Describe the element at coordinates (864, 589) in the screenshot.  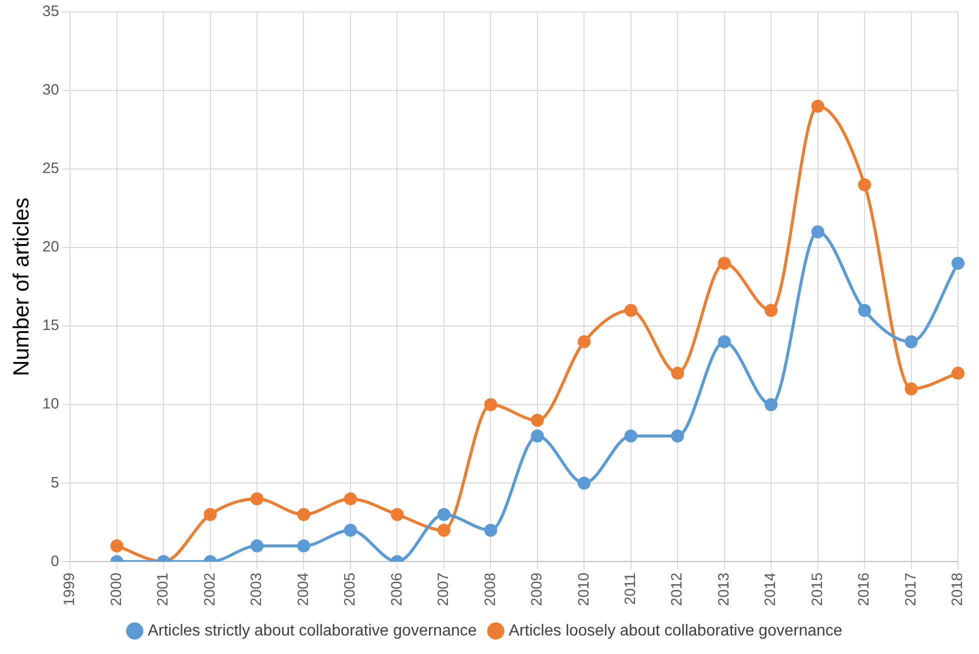
I see `x-tick-label: 2016` at that location.